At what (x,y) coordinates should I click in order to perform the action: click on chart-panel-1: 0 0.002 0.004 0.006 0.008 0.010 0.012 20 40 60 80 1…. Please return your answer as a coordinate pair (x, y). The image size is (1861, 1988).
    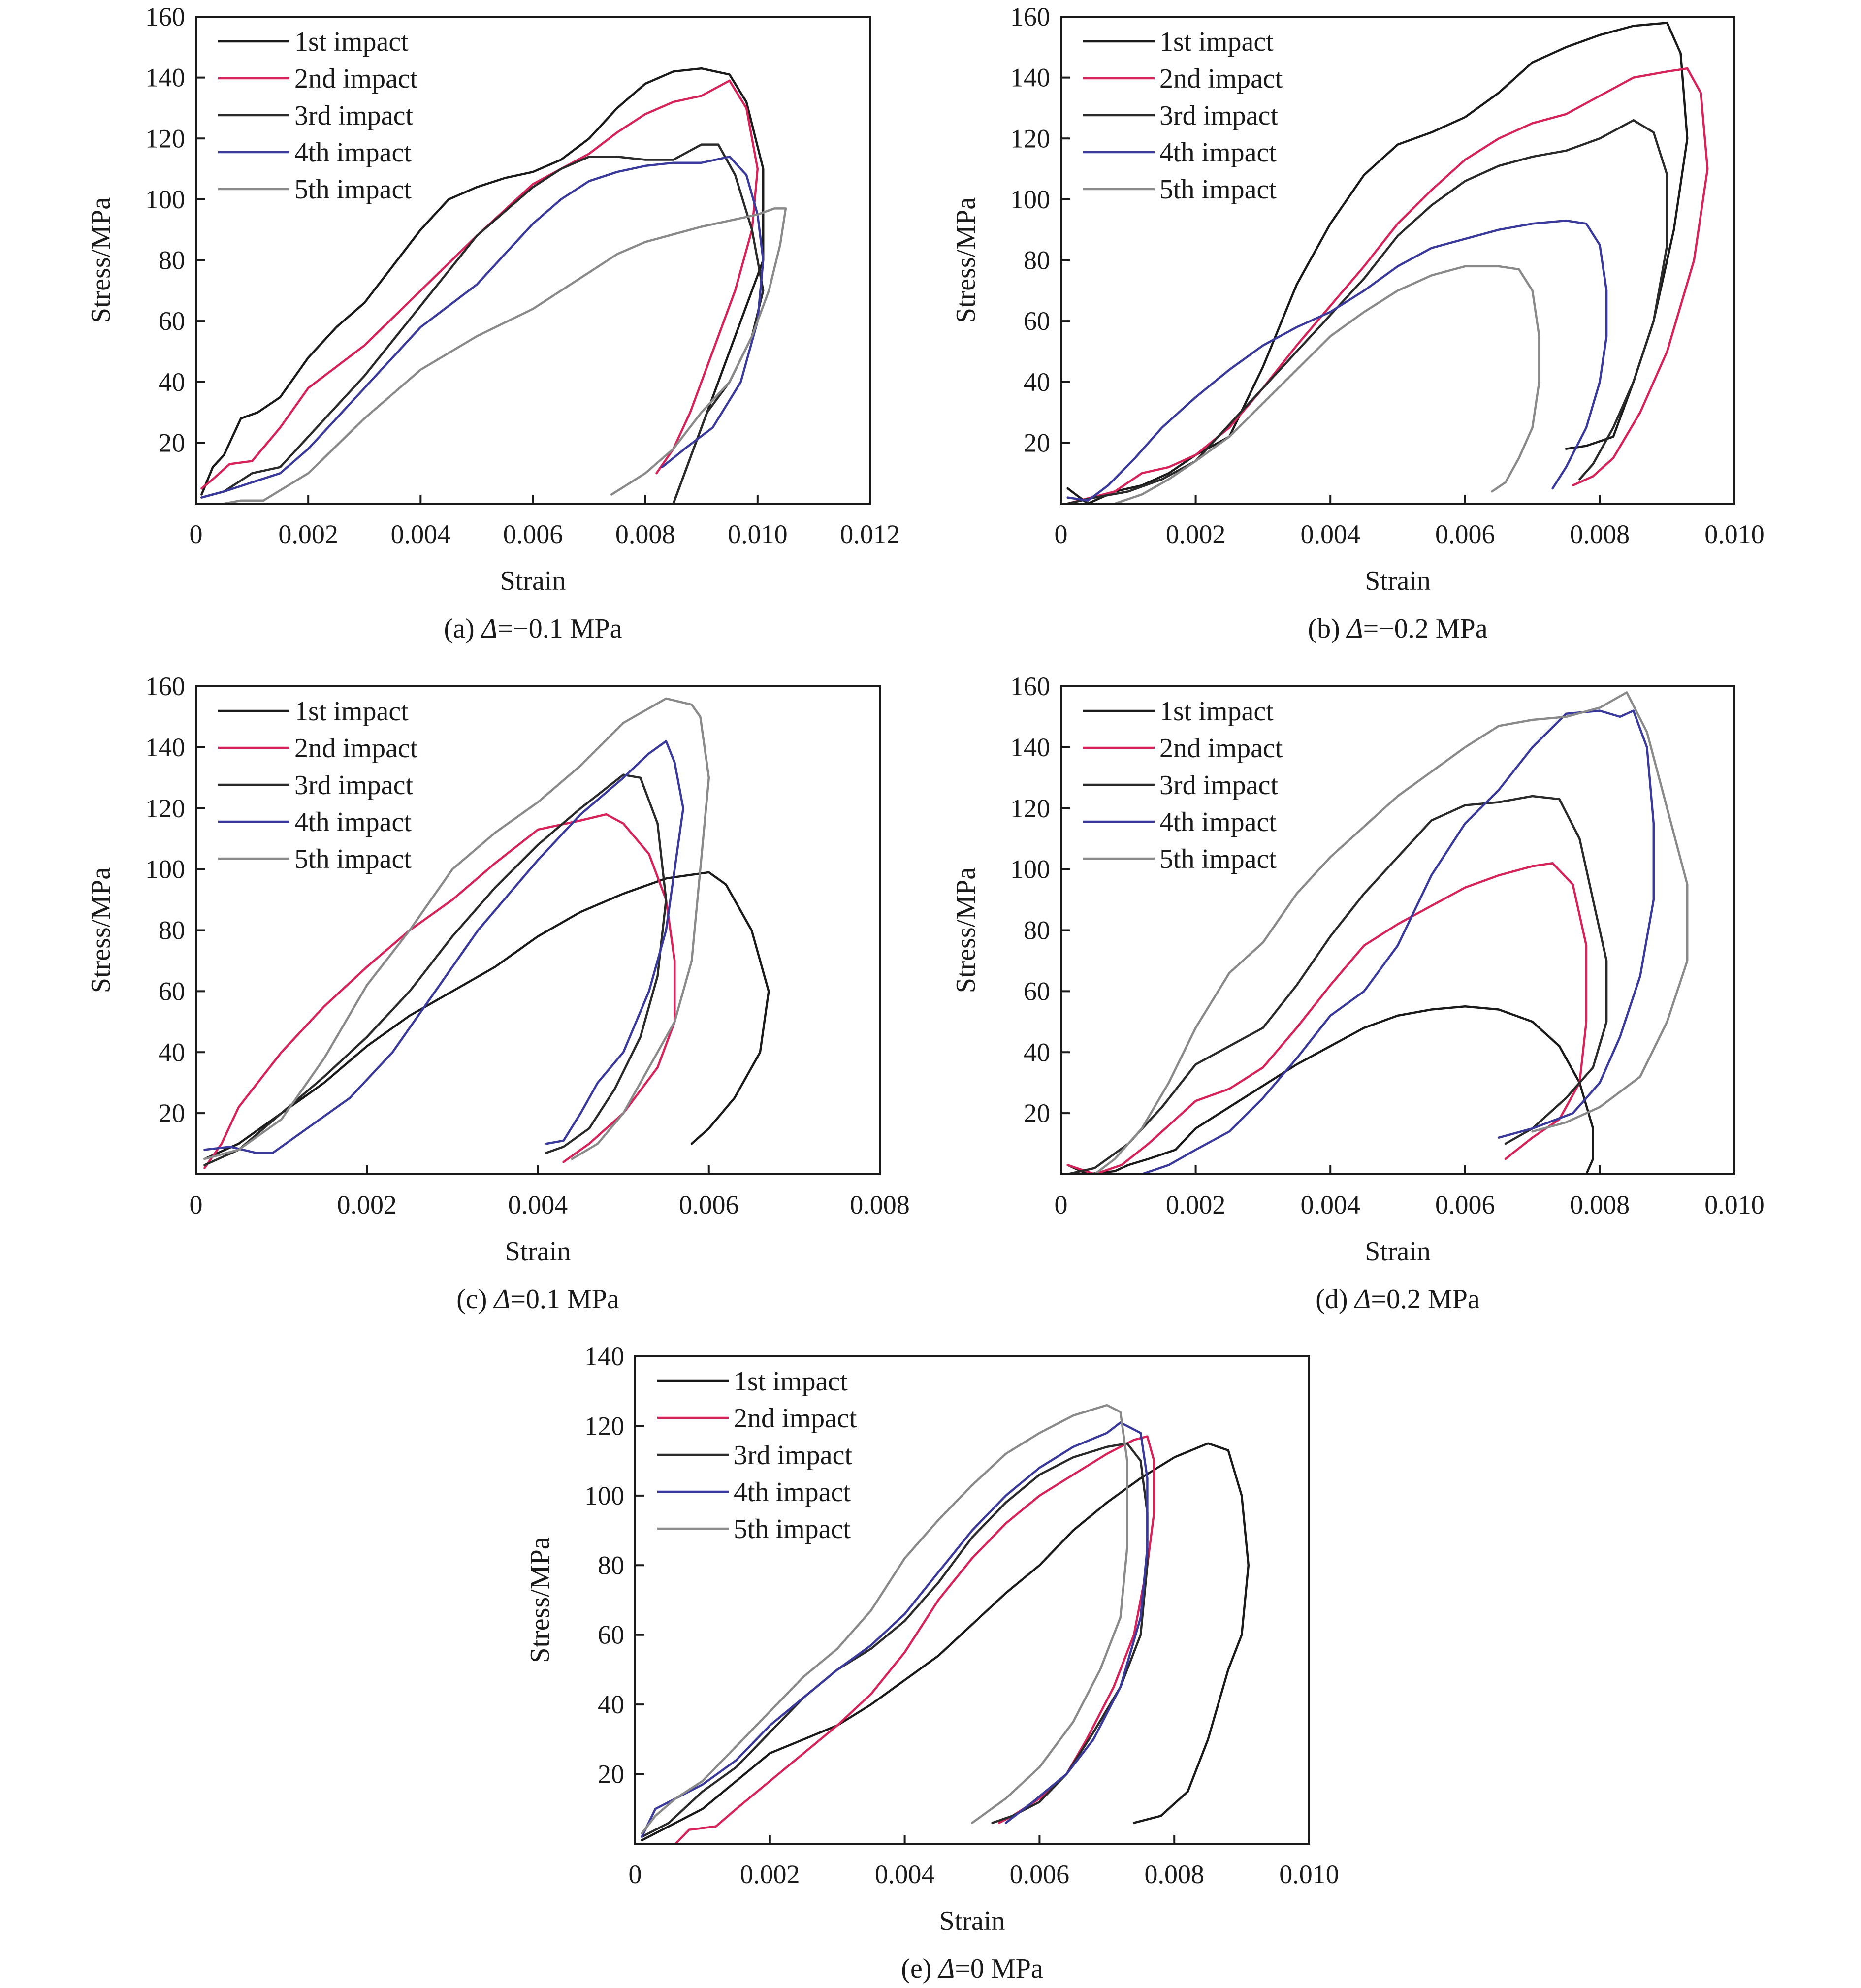
    Looking at the image, I should click on (493, 323).